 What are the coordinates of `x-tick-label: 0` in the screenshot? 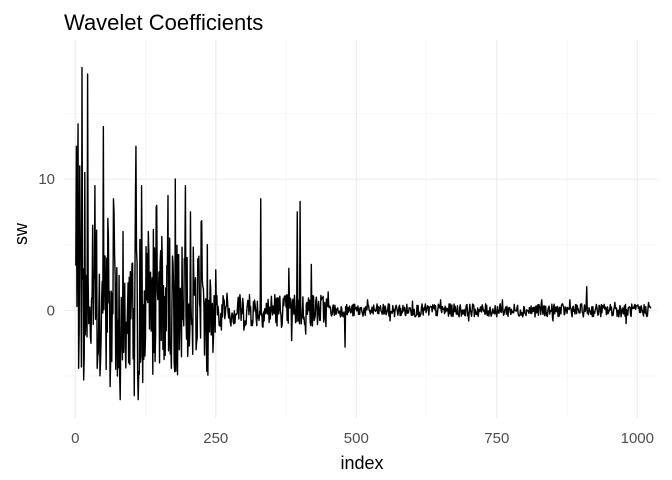 It's located at (75, 438).